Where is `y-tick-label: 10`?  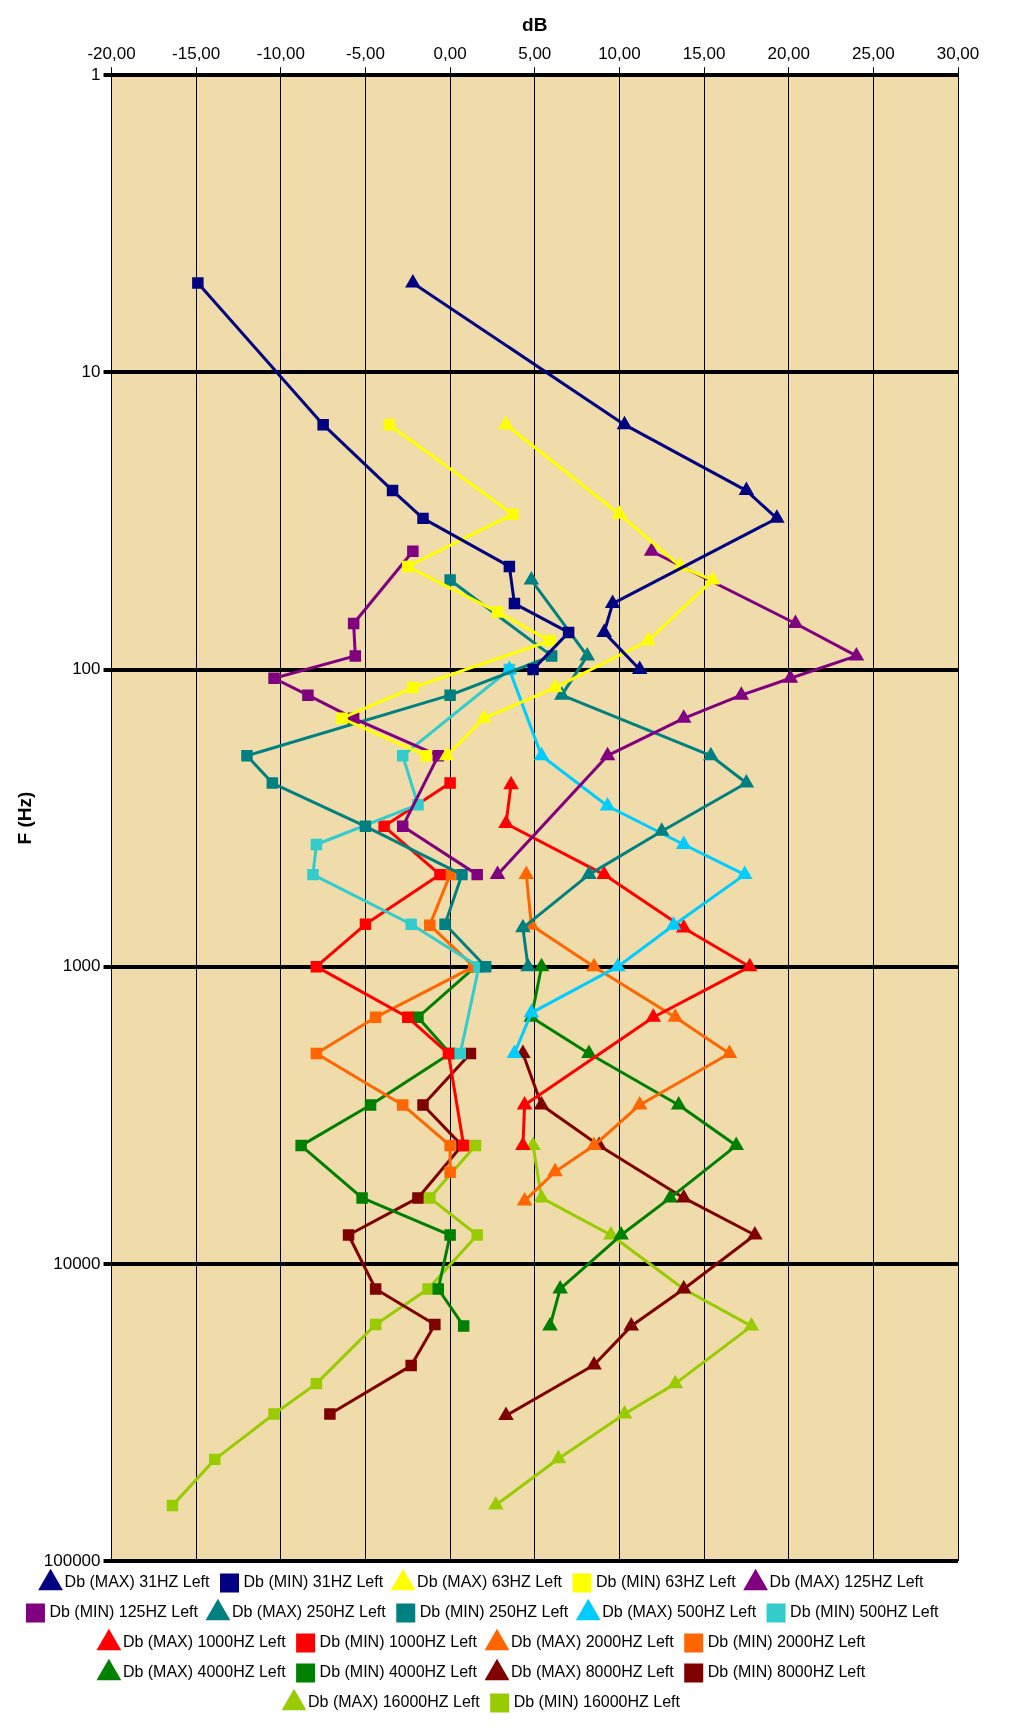 y-tick-label: 10 is located at coordinates (91, 372).